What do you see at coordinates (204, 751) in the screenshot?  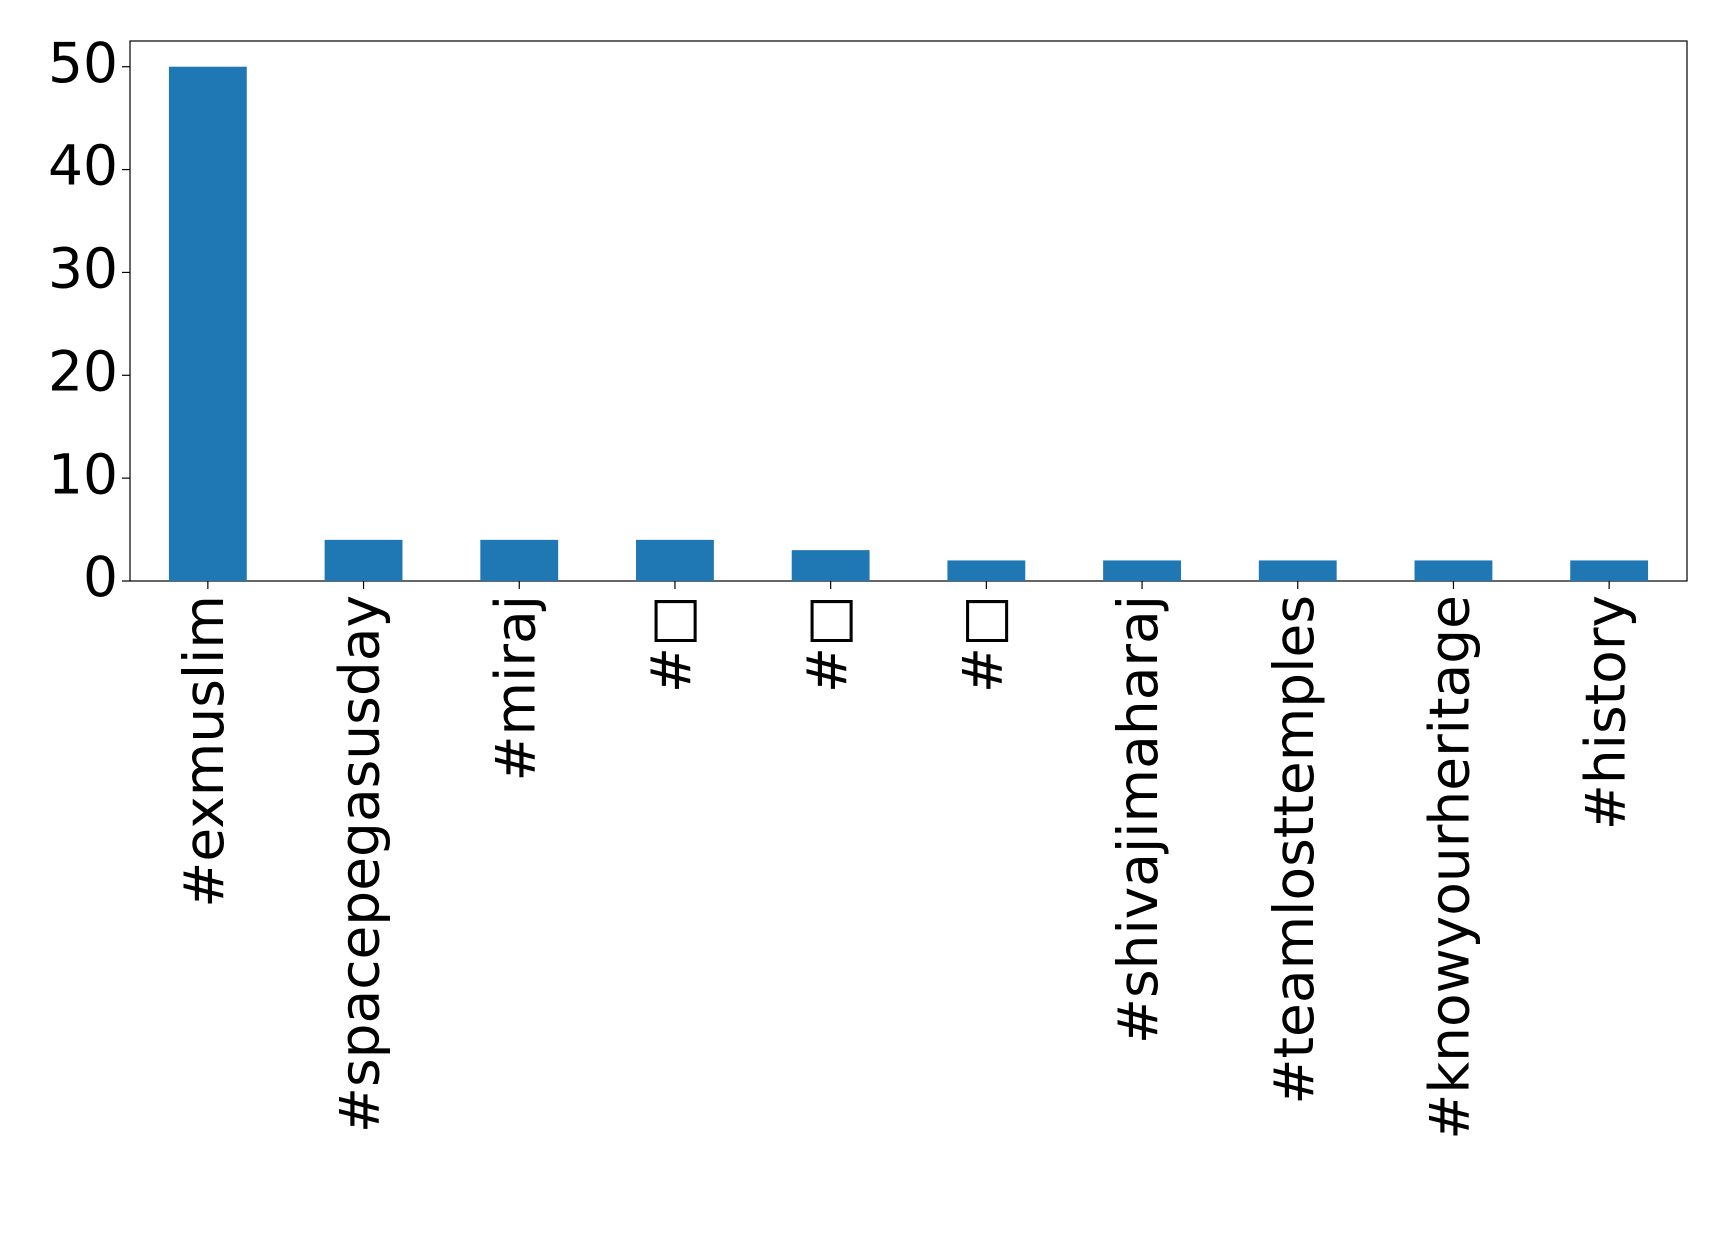 I see `x-tick-label: #exmuslim` at bounding box center [204, 751].